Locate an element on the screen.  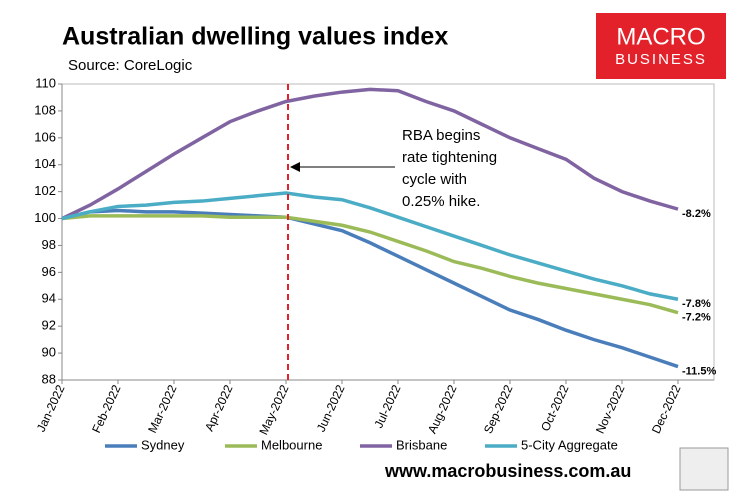
y-tick-label: 106 is located at coordinates (45, 136).